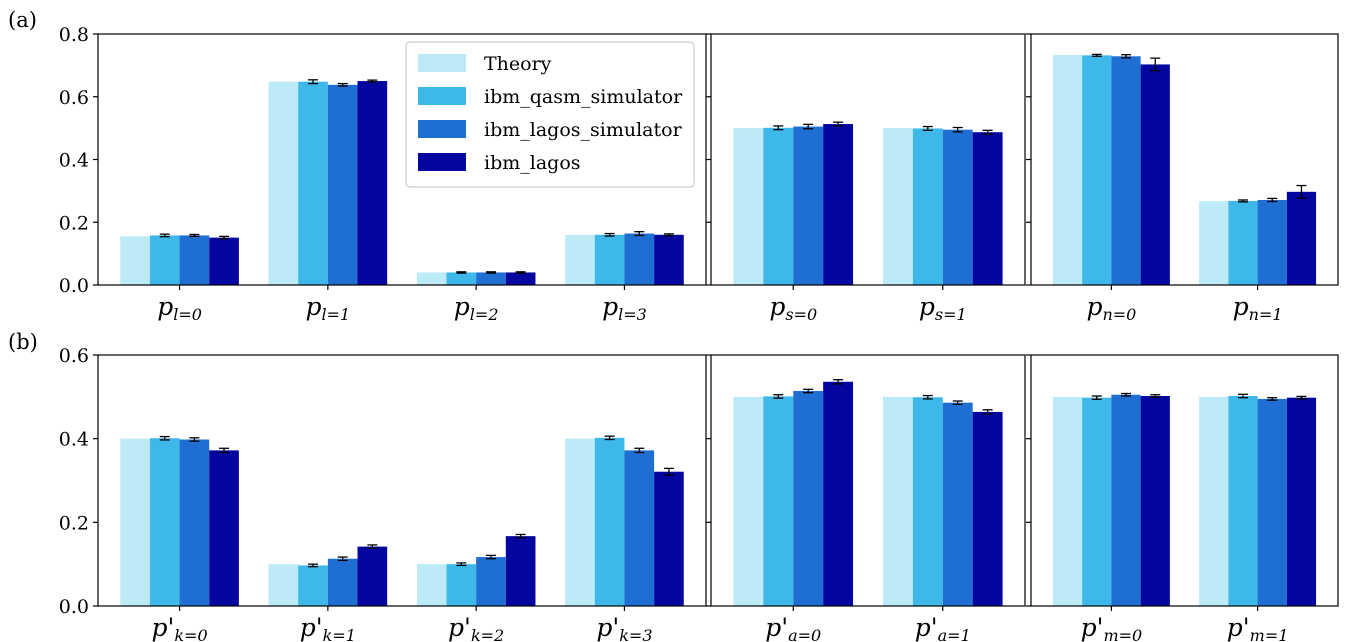  What do you see at coordinates (532, 163) in the screenshot?
I see `legend-entry-3: ibm_lagos` at bounding box center [532, 163].